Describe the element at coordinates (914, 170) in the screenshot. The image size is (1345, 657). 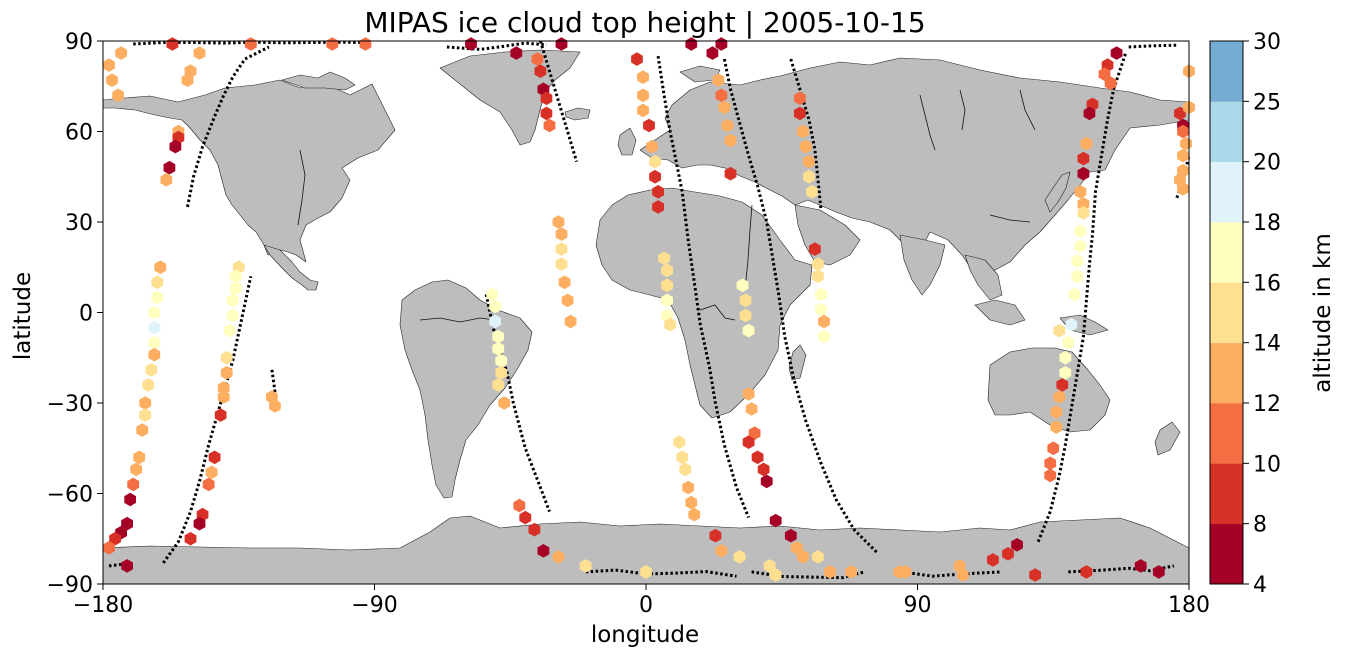
I see `land-eurasia` at that location.